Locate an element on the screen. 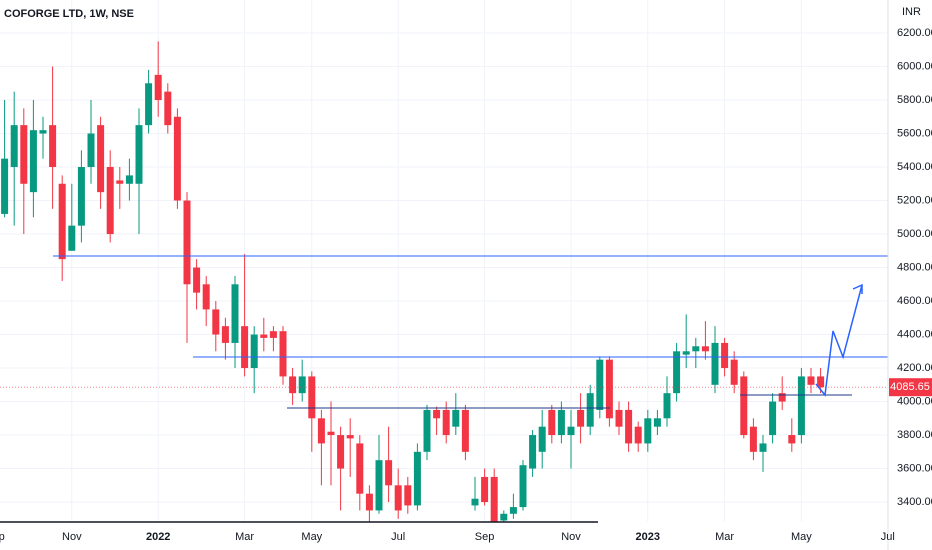 This screenshot has height=550, width=932. y-tick-label: 5800.00 is located at coordinates (914, 100).